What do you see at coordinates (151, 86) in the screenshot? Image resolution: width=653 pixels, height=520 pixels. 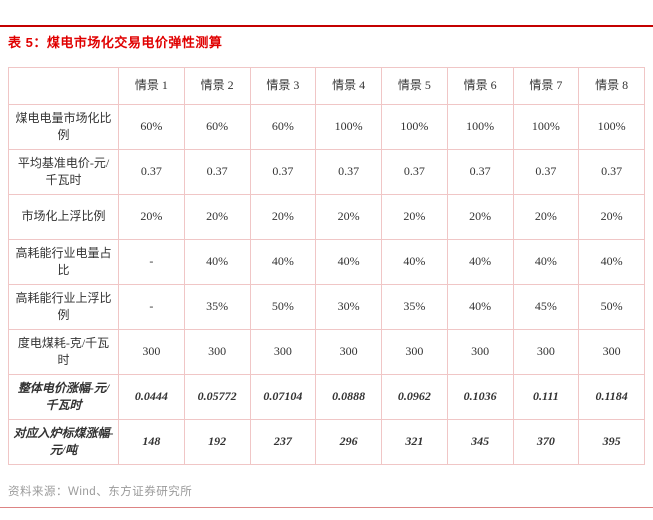 I see `column-header: 情景 1` at bounding box center [151, 86].